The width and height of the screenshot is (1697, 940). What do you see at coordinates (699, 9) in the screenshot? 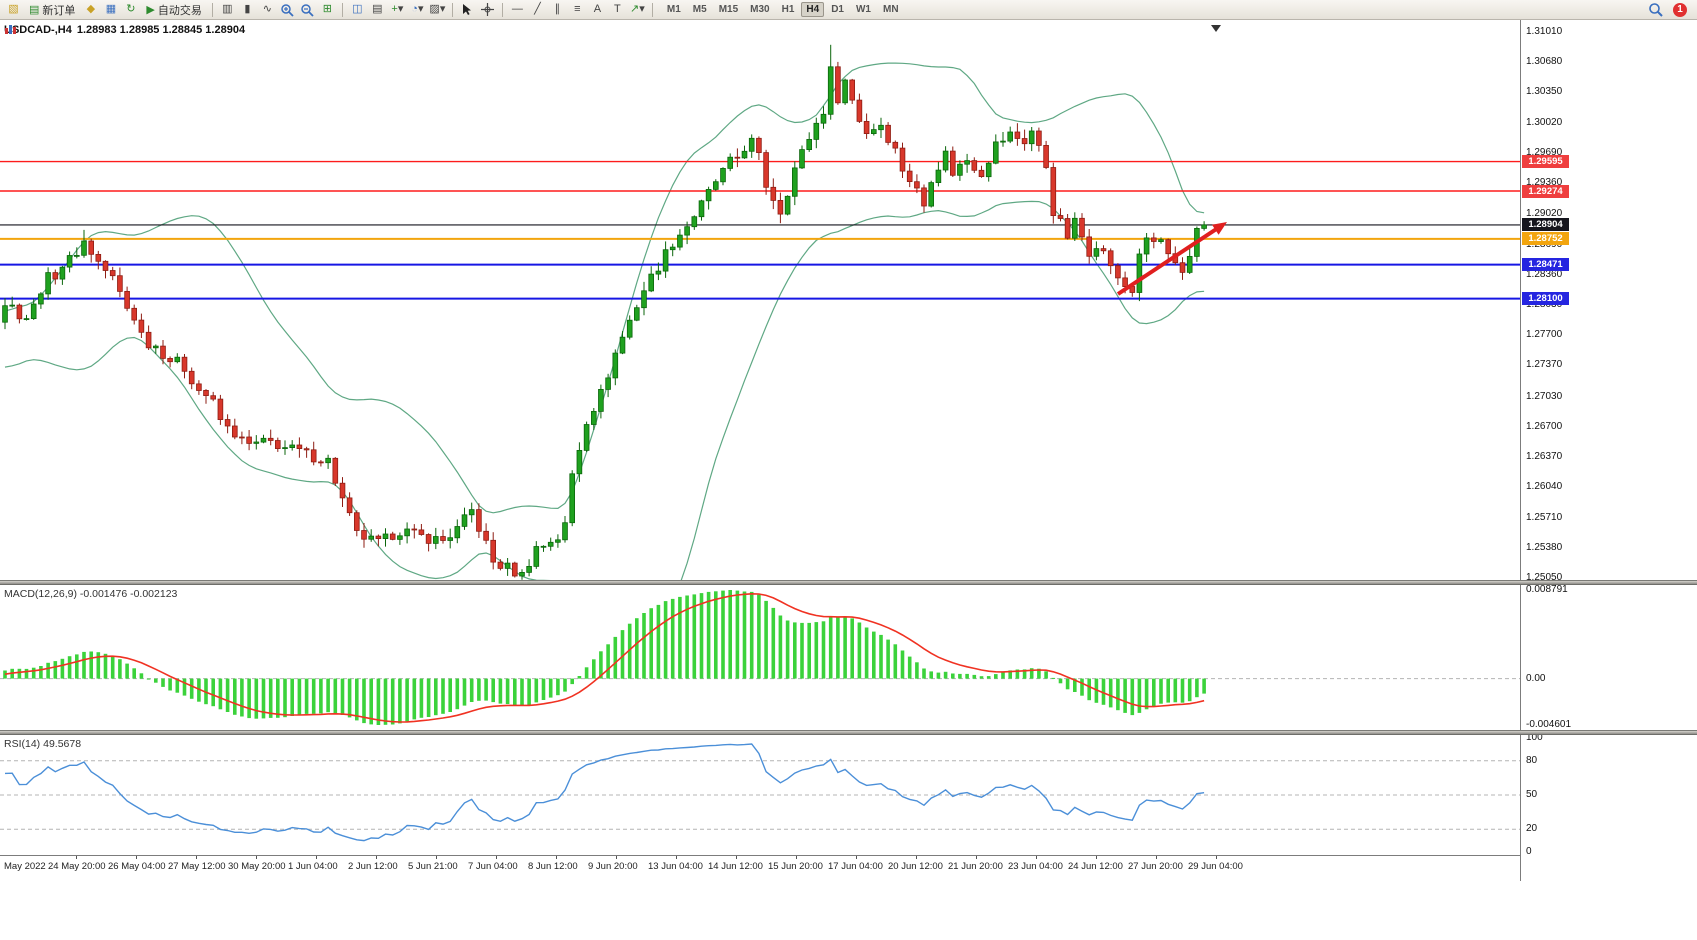
I see `timeframe-m5: M5` at bounding box center [699, 9].